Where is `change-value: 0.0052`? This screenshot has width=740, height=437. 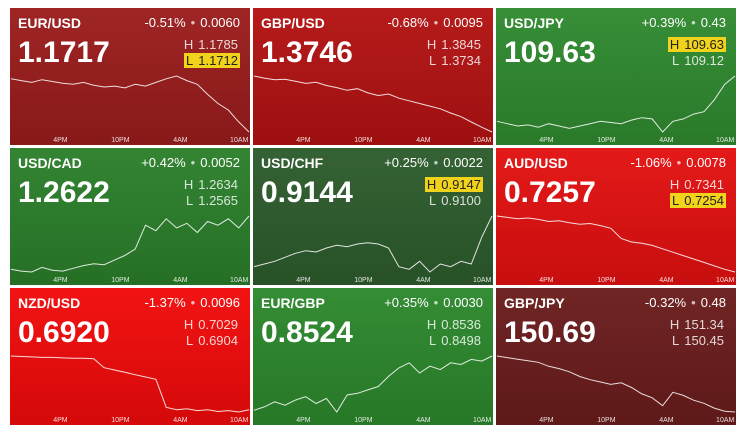
change-value: 0.0052 is located at coordinates (220, 162).